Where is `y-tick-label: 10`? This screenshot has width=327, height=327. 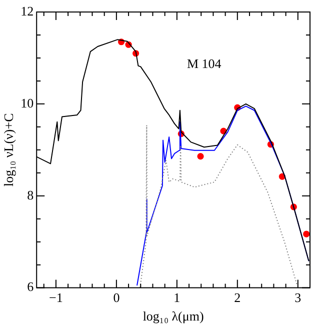 y-tick-label: 10 is located at coordinates (27, 102).